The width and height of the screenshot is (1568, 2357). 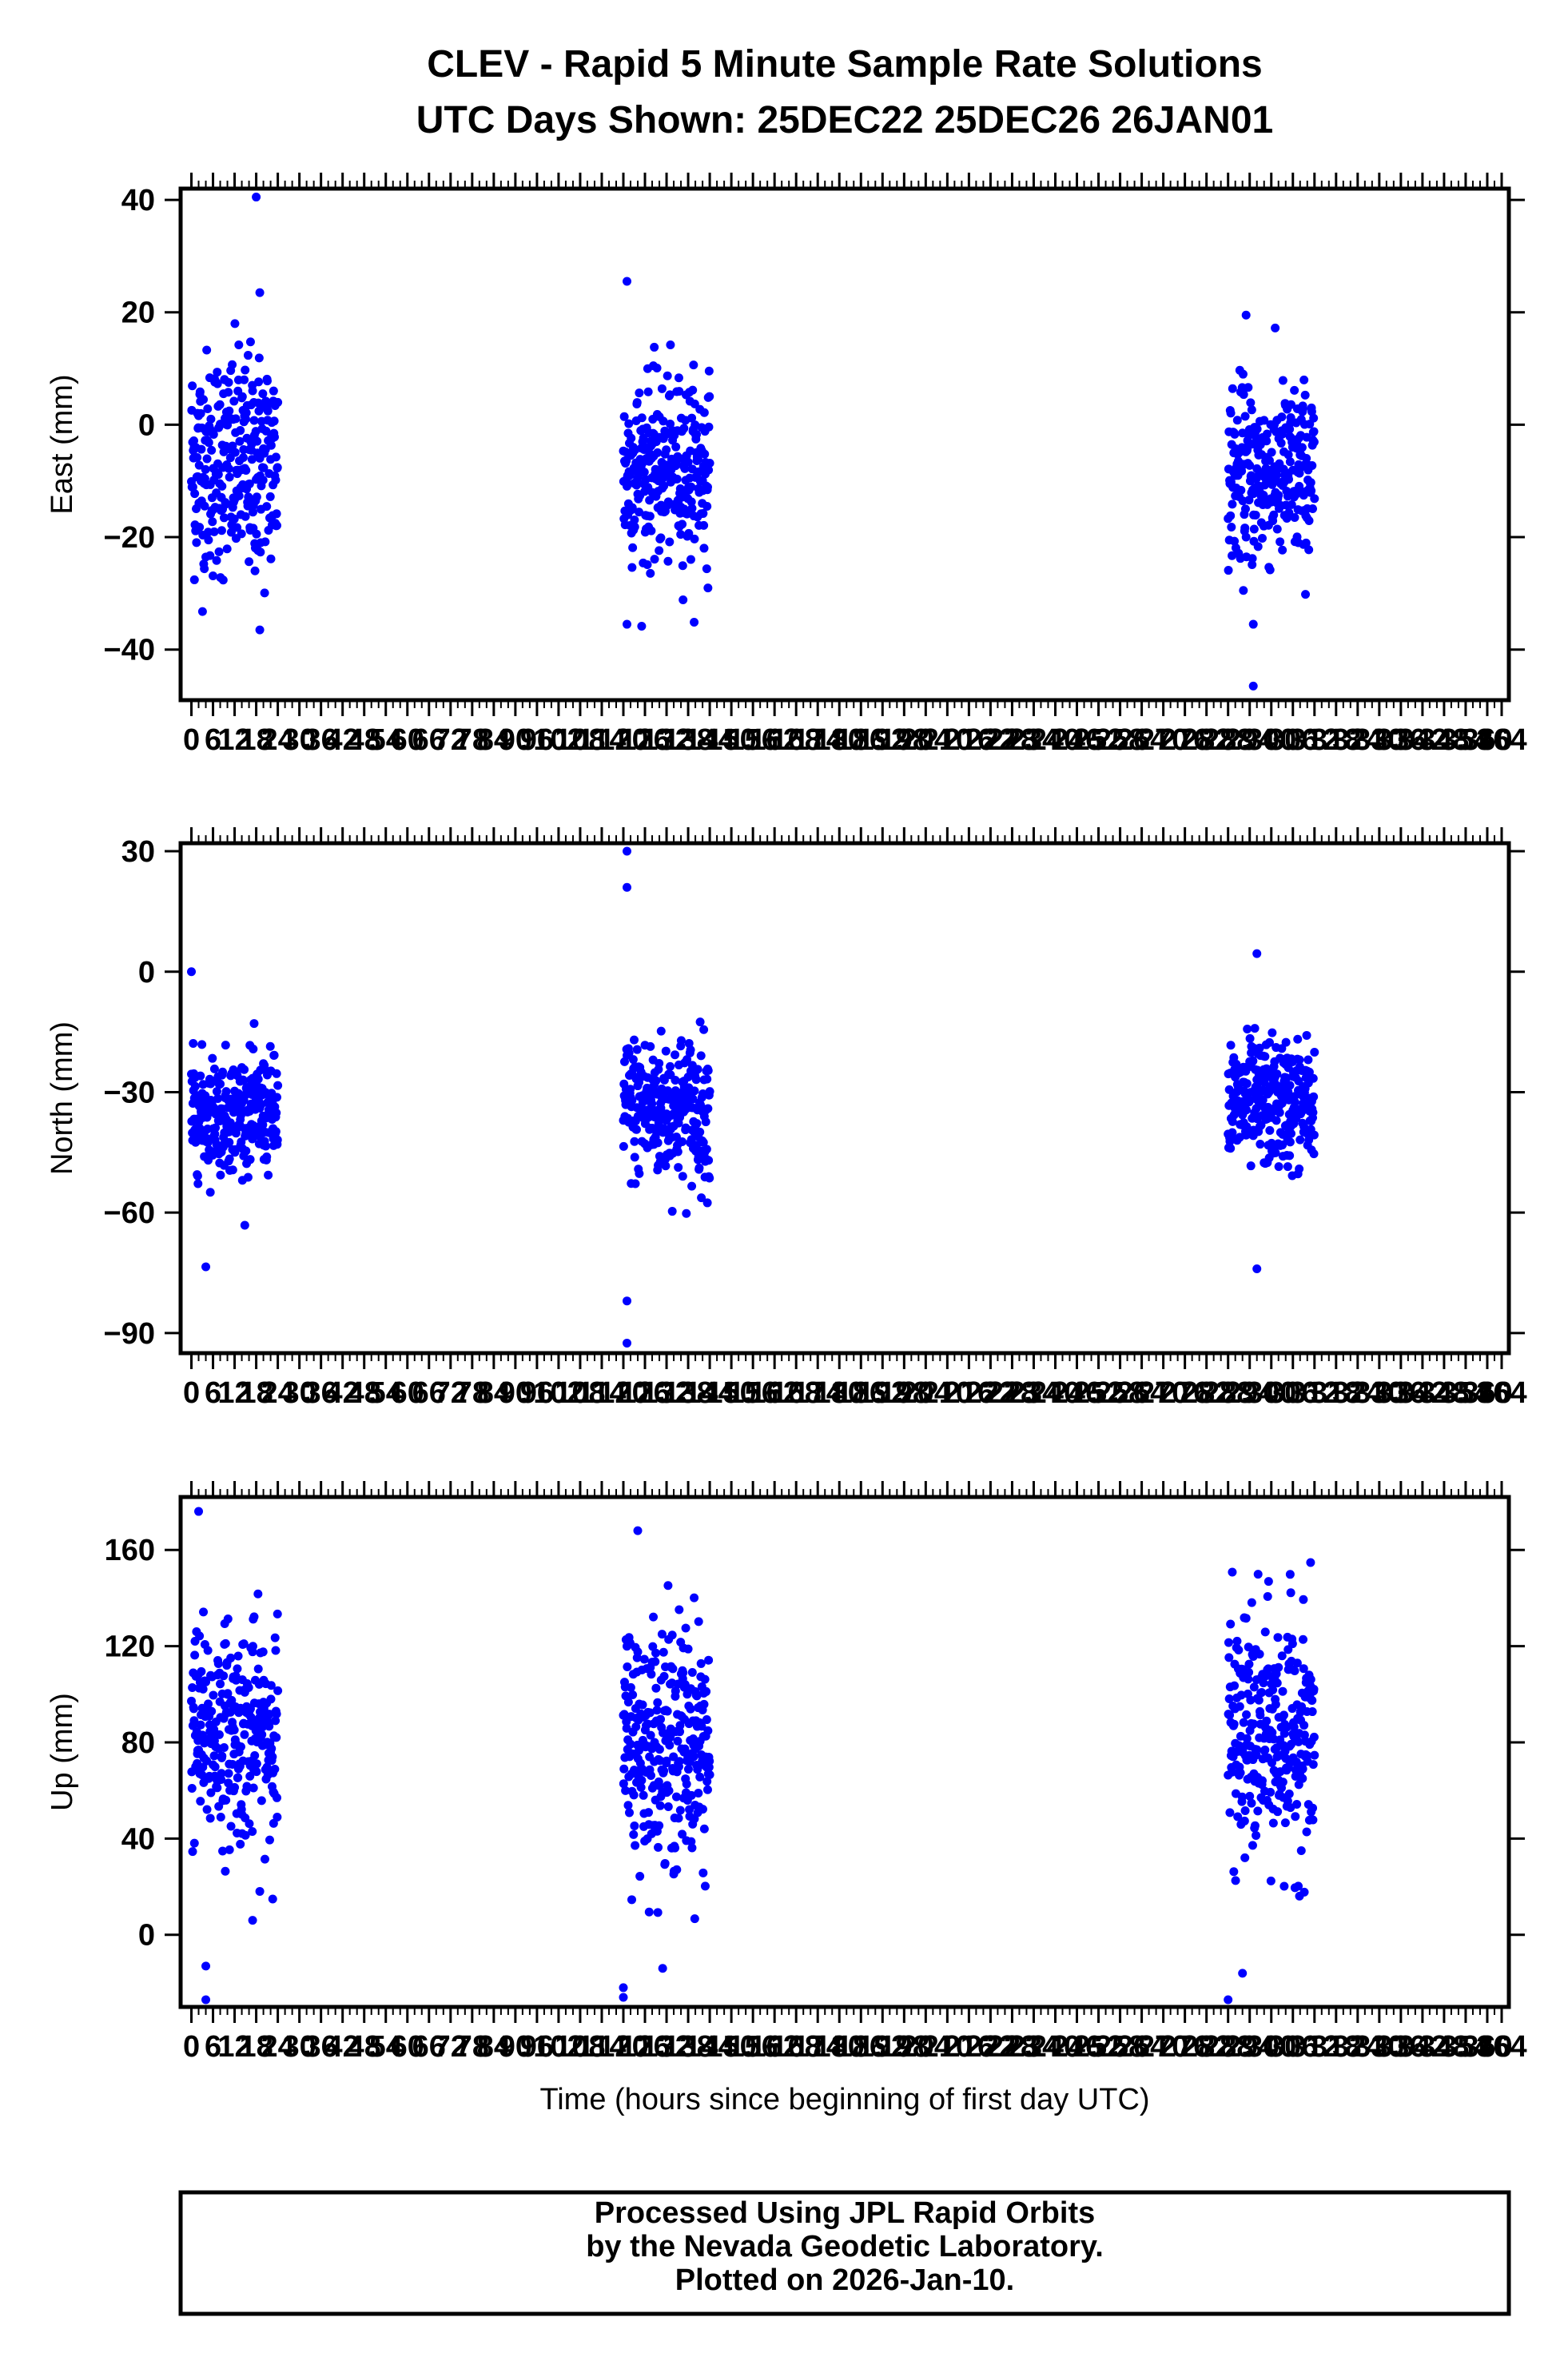 What do you see at coordinates (1336, 1393) in the screenshot?
I see `x-tick-label: 318` at bounding box center [1336, 1393].